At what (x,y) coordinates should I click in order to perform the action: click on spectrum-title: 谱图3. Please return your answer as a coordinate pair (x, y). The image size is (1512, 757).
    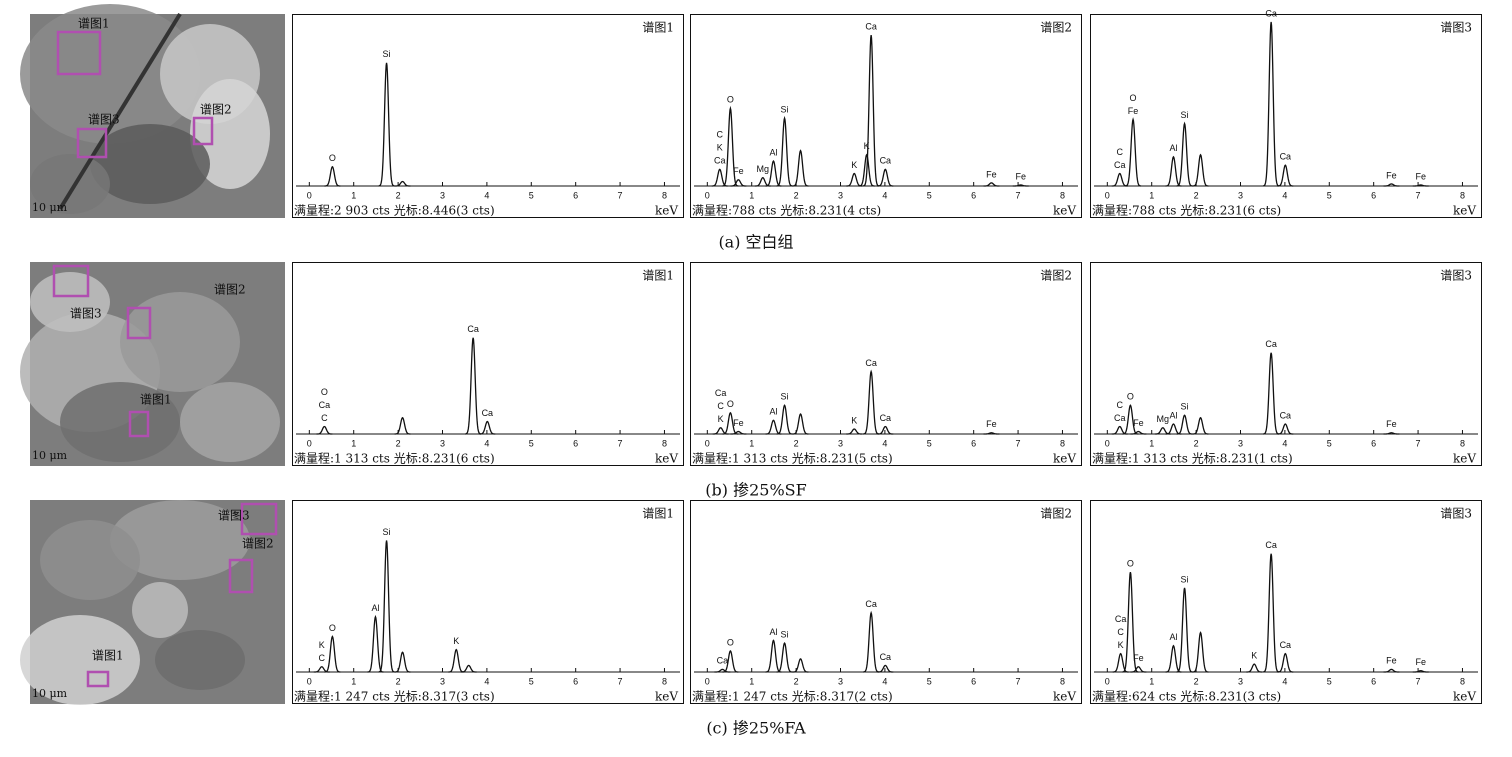
    Looking at the image, I should click on (1456, 28).